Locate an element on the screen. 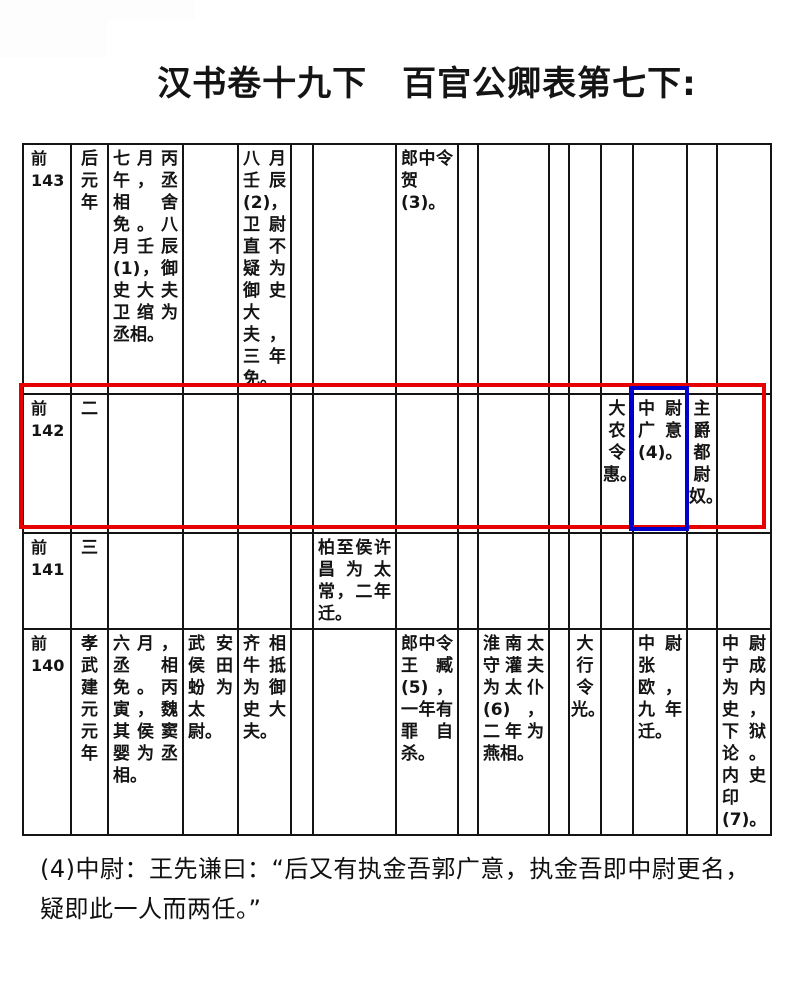 This screenshot has width=800, height=1000. footnote-line-2: 疑即此一人而两任。” is located at coordinates (151, 909).